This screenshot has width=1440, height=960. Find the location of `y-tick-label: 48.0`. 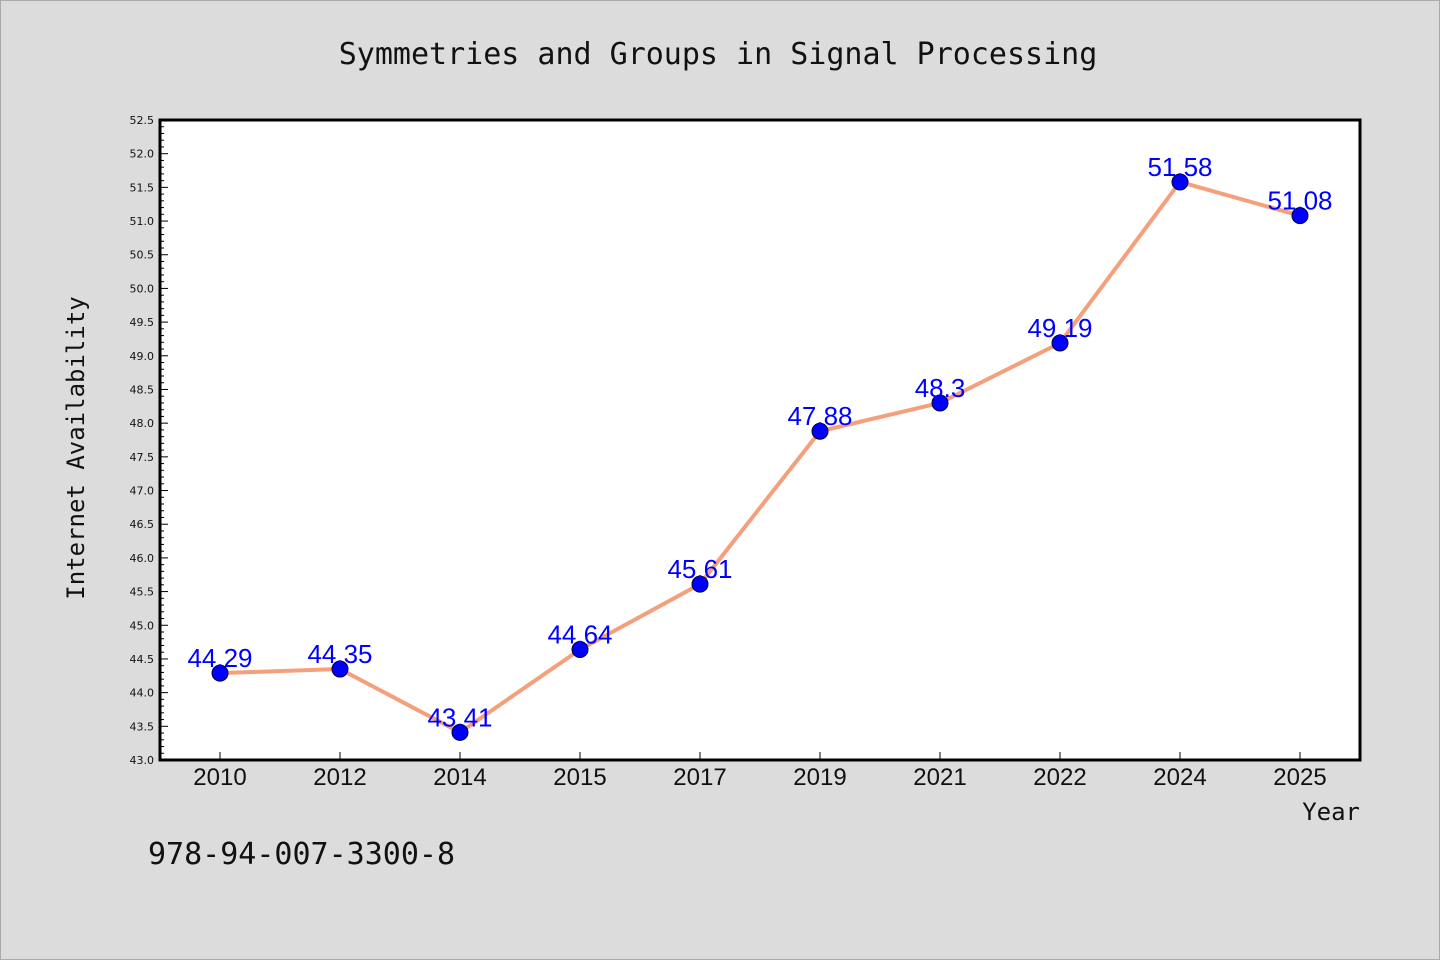

y-tick-label: 48.0 is located at coordinates (142, 423).